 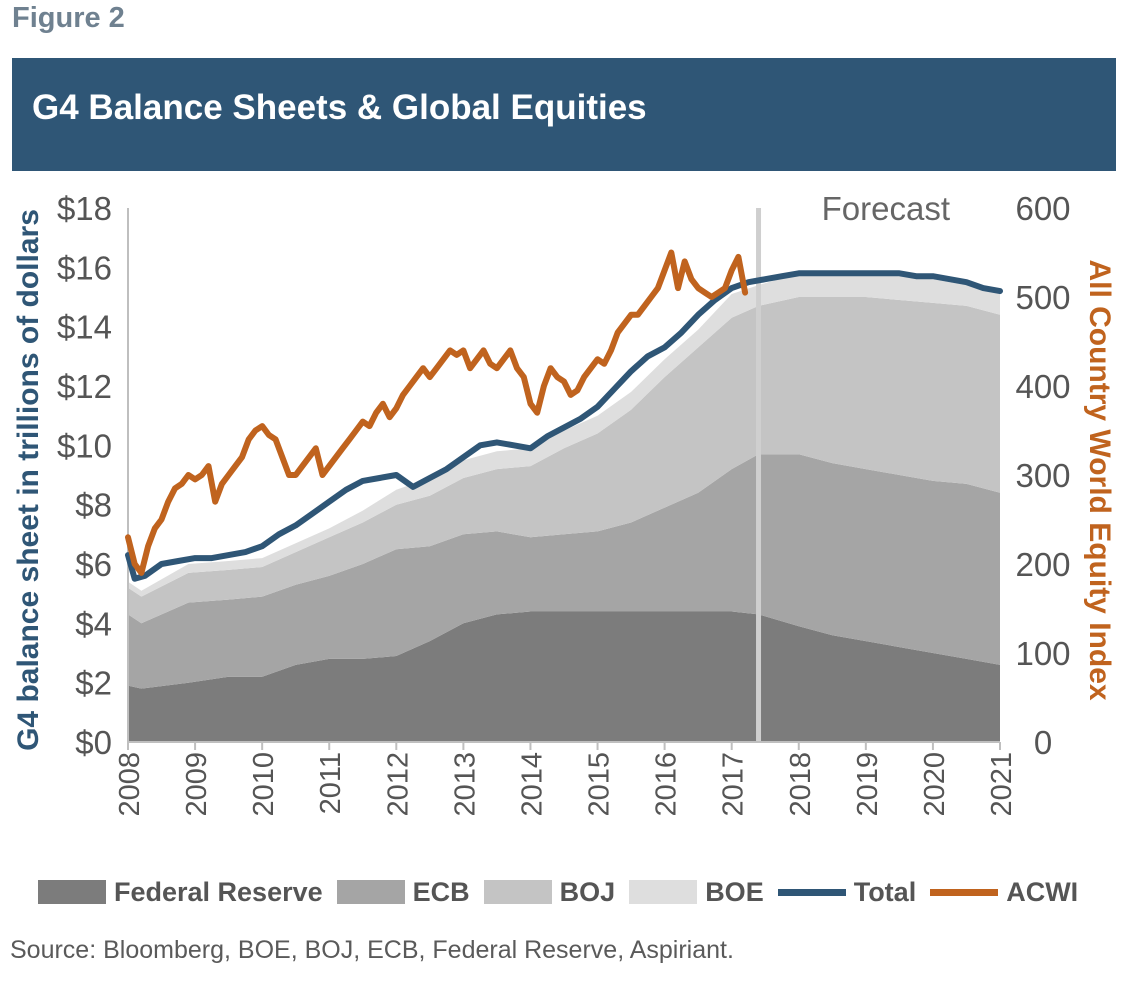 What do you see at coordinates (964, 892) in the screenshot?
I see `legend-line-acwi` at bounding box center [964, 892].